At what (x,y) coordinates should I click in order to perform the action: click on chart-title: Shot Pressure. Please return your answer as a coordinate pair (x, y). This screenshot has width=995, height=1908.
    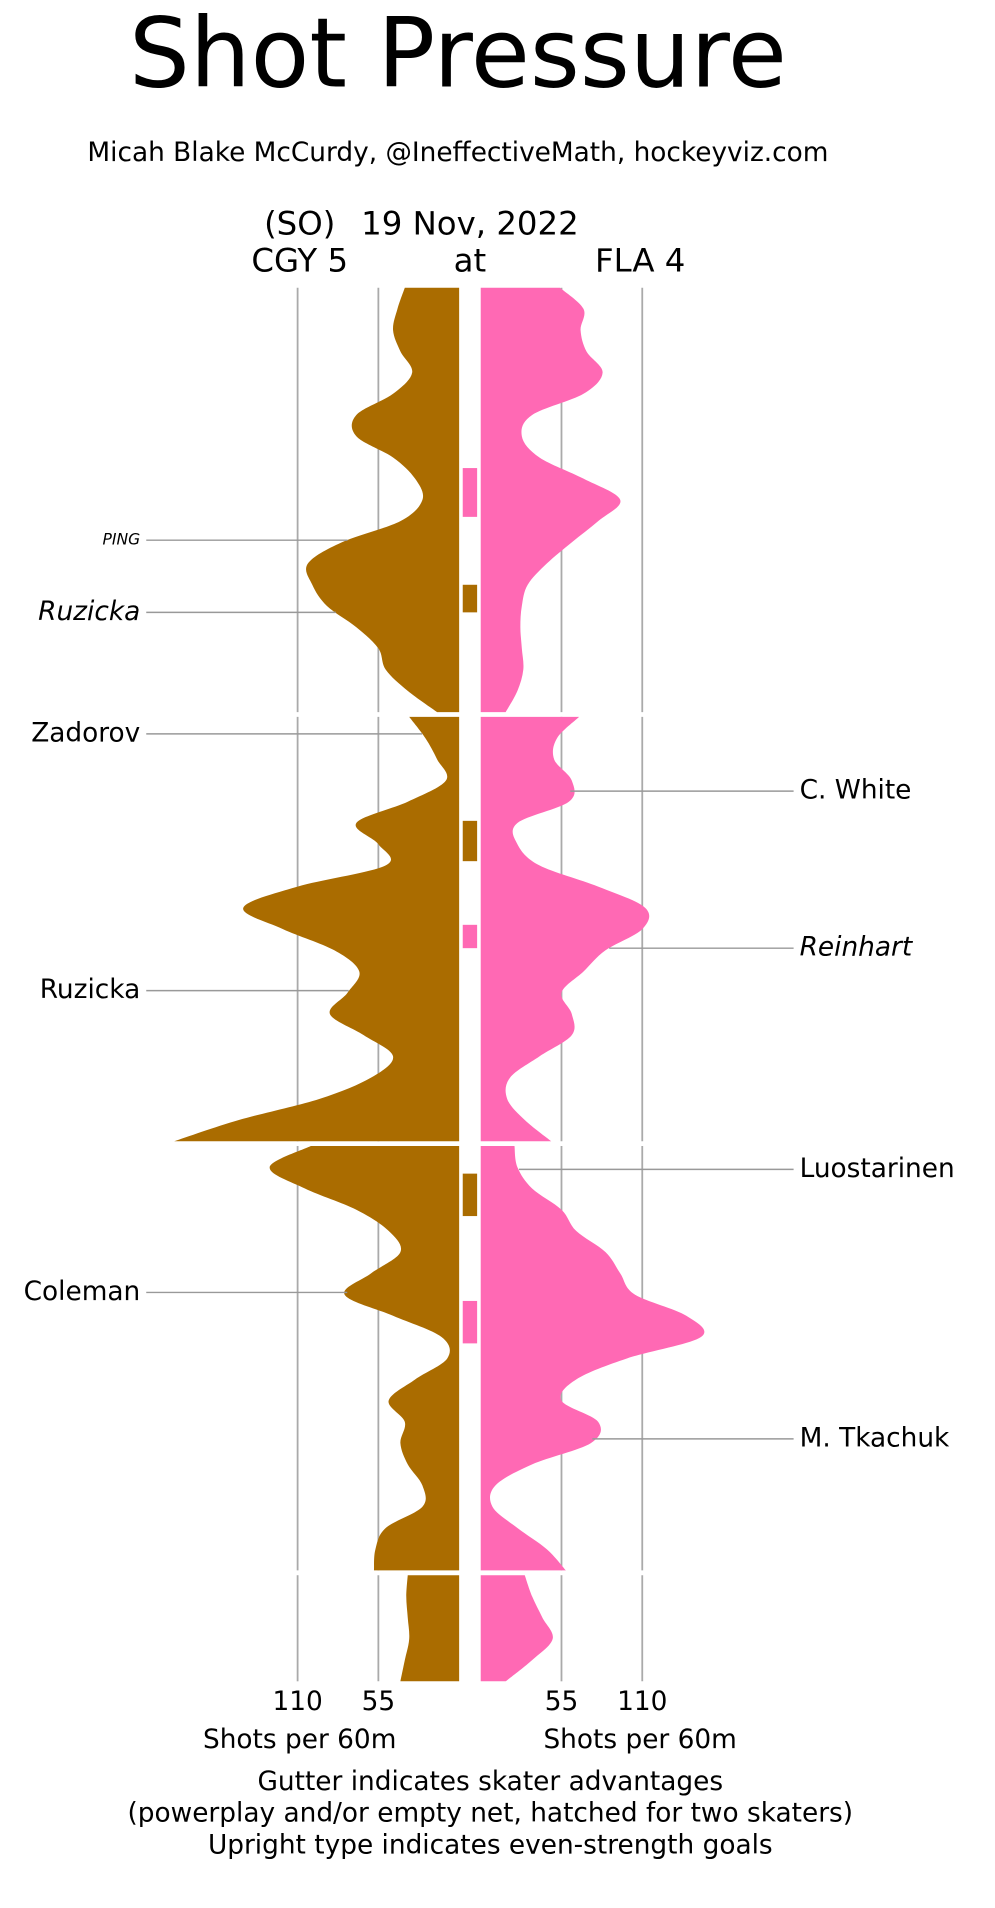
    Looking at the image, I should click on (458, 54).